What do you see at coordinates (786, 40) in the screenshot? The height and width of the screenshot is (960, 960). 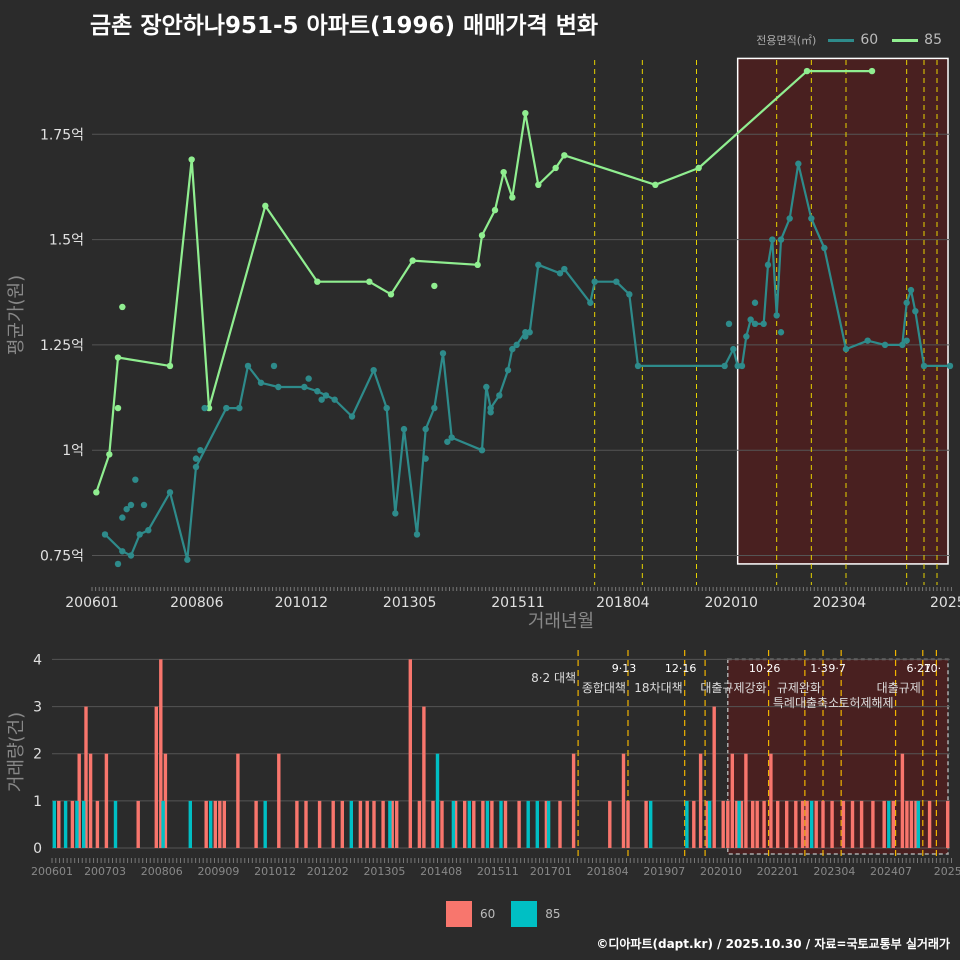 I see `legend-title: 전용면적(㎡)` at bounding box center [786, 40].